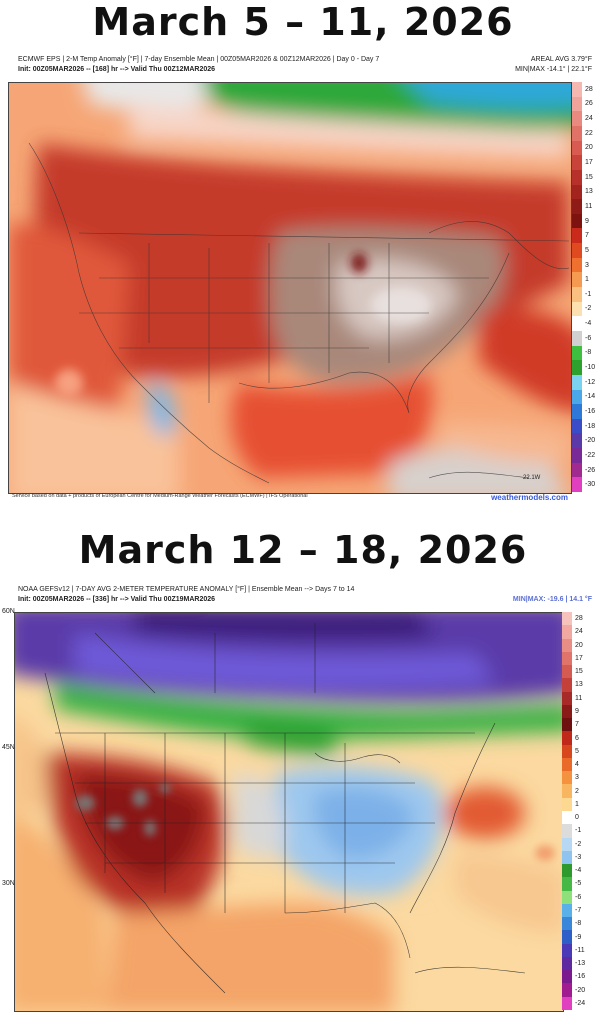 Image resolution: width=606 pixels, height=1035 pixels. What do you see at coordinates (588, 309) in the screenshot?
I see `ecmwf-colorbar-label: -2` at bounding box center [588, 309].